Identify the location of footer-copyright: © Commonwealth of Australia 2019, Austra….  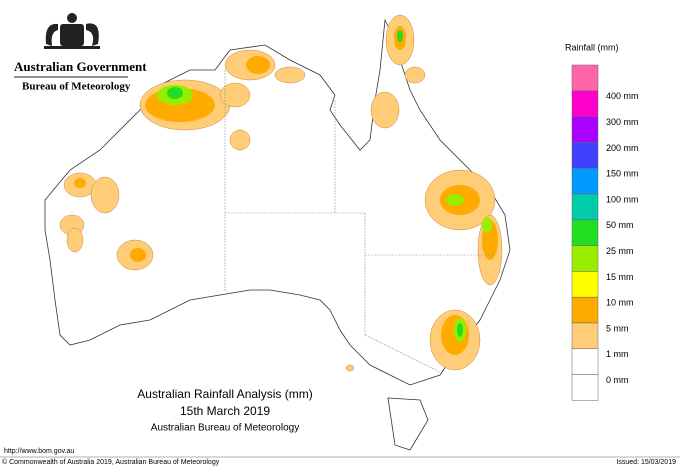
(111, 462).